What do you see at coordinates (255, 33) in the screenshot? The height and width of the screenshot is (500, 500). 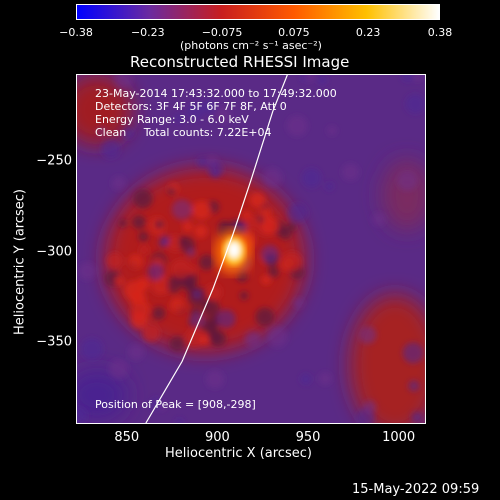 I see `colorbar-ticks: −0.38 −0.23 −0.075 0.075 0.23 0.38` at bounding box center [255, 33].